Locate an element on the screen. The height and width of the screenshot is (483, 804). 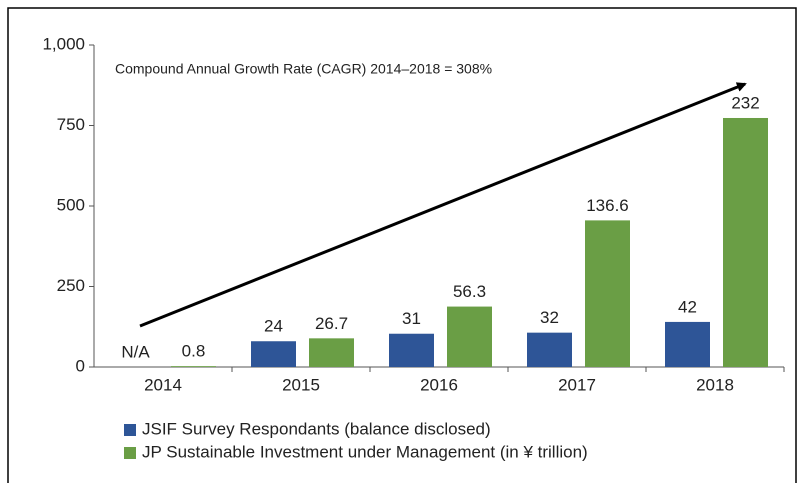
y-tick-label: 750 is located at coordinates (71, 124).